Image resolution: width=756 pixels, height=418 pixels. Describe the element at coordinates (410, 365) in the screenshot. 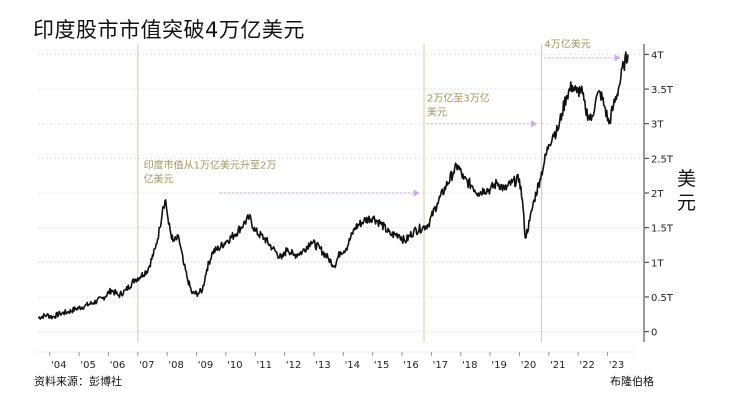

I see `x-tick-label: '16` at that location.